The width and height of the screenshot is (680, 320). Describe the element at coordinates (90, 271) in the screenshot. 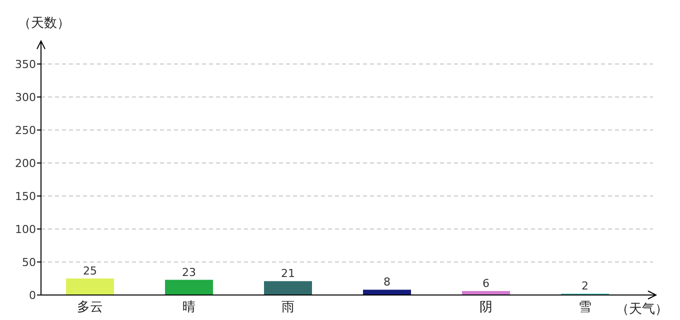

I see `data-label: 25` at that location.